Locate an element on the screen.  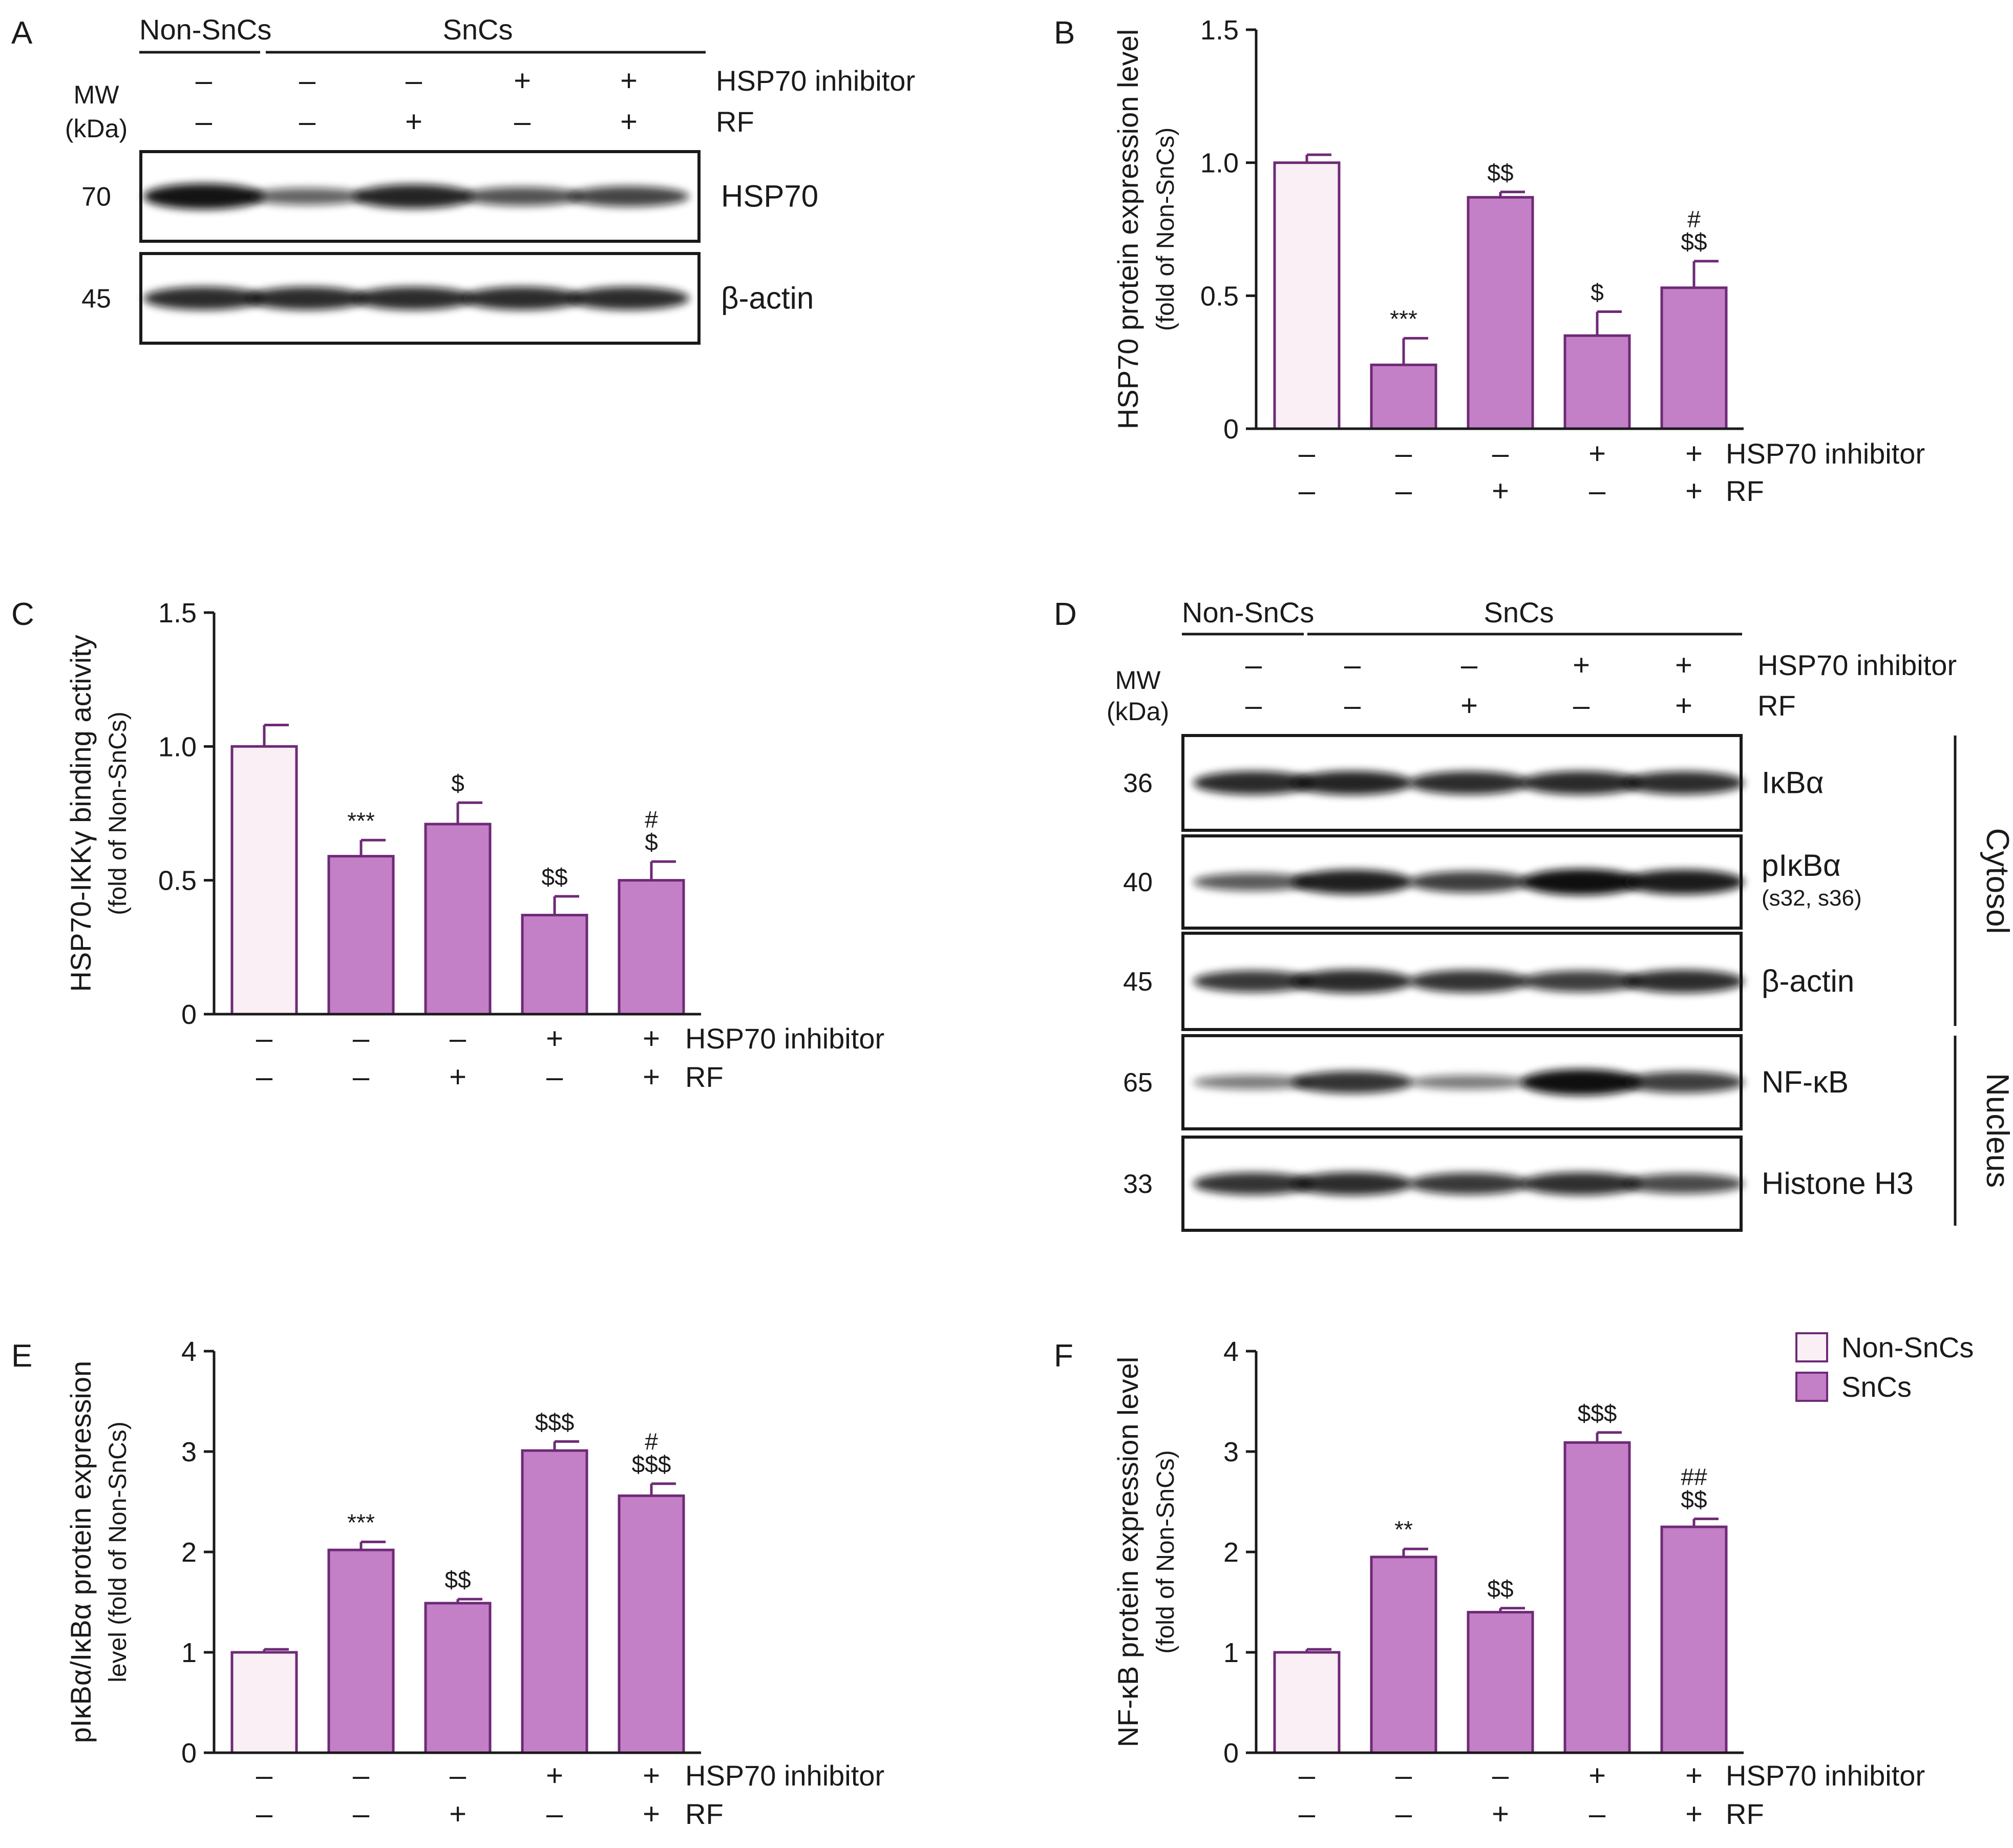
y-axis-sublabel: level (fold of Non-SnCs) is located at coordinates (118, 1552).